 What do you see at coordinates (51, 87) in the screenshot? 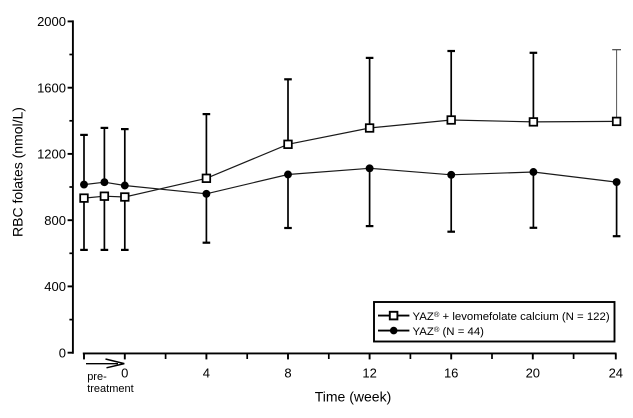
I see `svg-text: 1600` at bounding box center [51, 87].